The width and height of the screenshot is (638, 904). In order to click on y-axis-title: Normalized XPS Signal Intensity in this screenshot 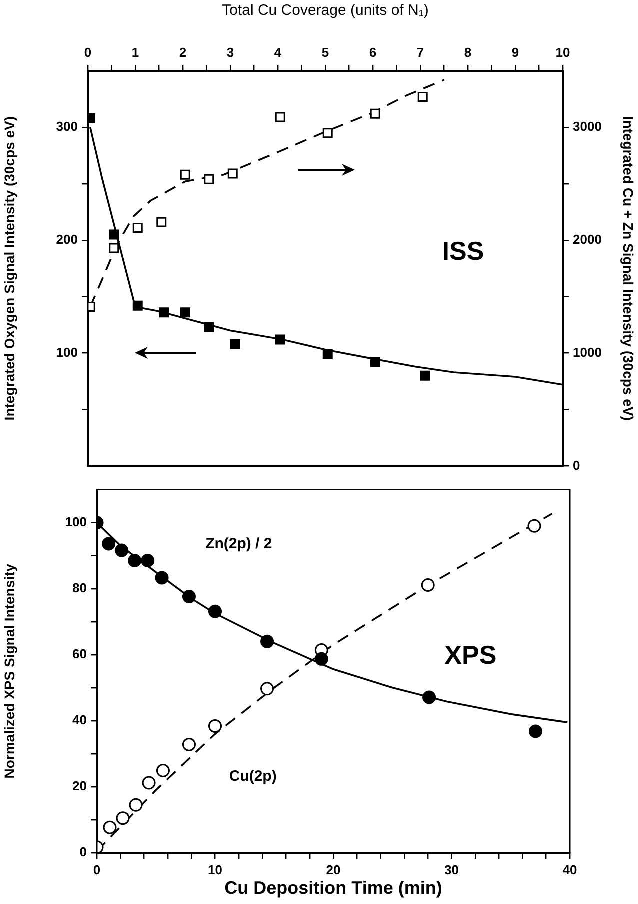, I will do `click(9, 671)`.